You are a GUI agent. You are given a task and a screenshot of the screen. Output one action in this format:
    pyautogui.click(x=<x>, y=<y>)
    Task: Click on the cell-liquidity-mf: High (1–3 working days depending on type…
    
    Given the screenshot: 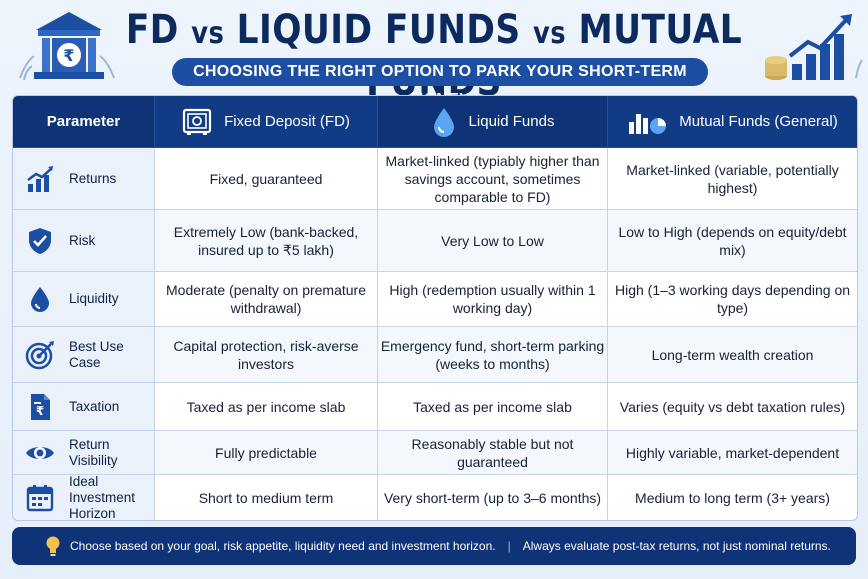 What is the action you would take?
    pyautogui.click(x=732, y=299)
    